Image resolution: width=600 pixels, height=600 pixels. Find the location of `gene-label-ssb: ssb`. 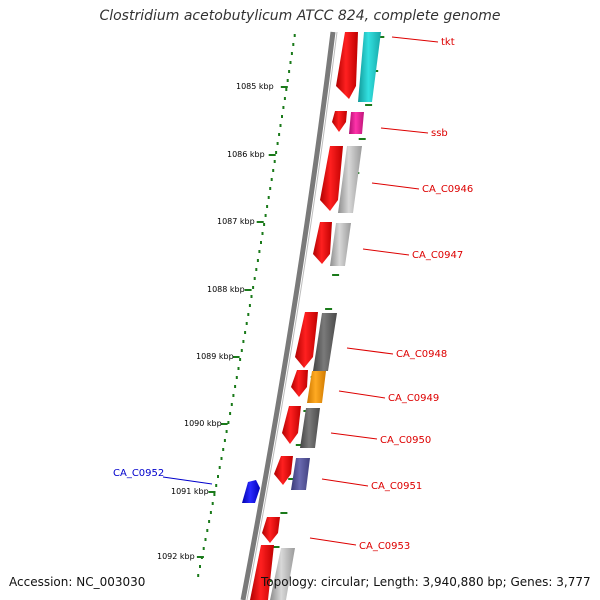

gene-label-ssb: ssb is located at coordinates (439, 133).